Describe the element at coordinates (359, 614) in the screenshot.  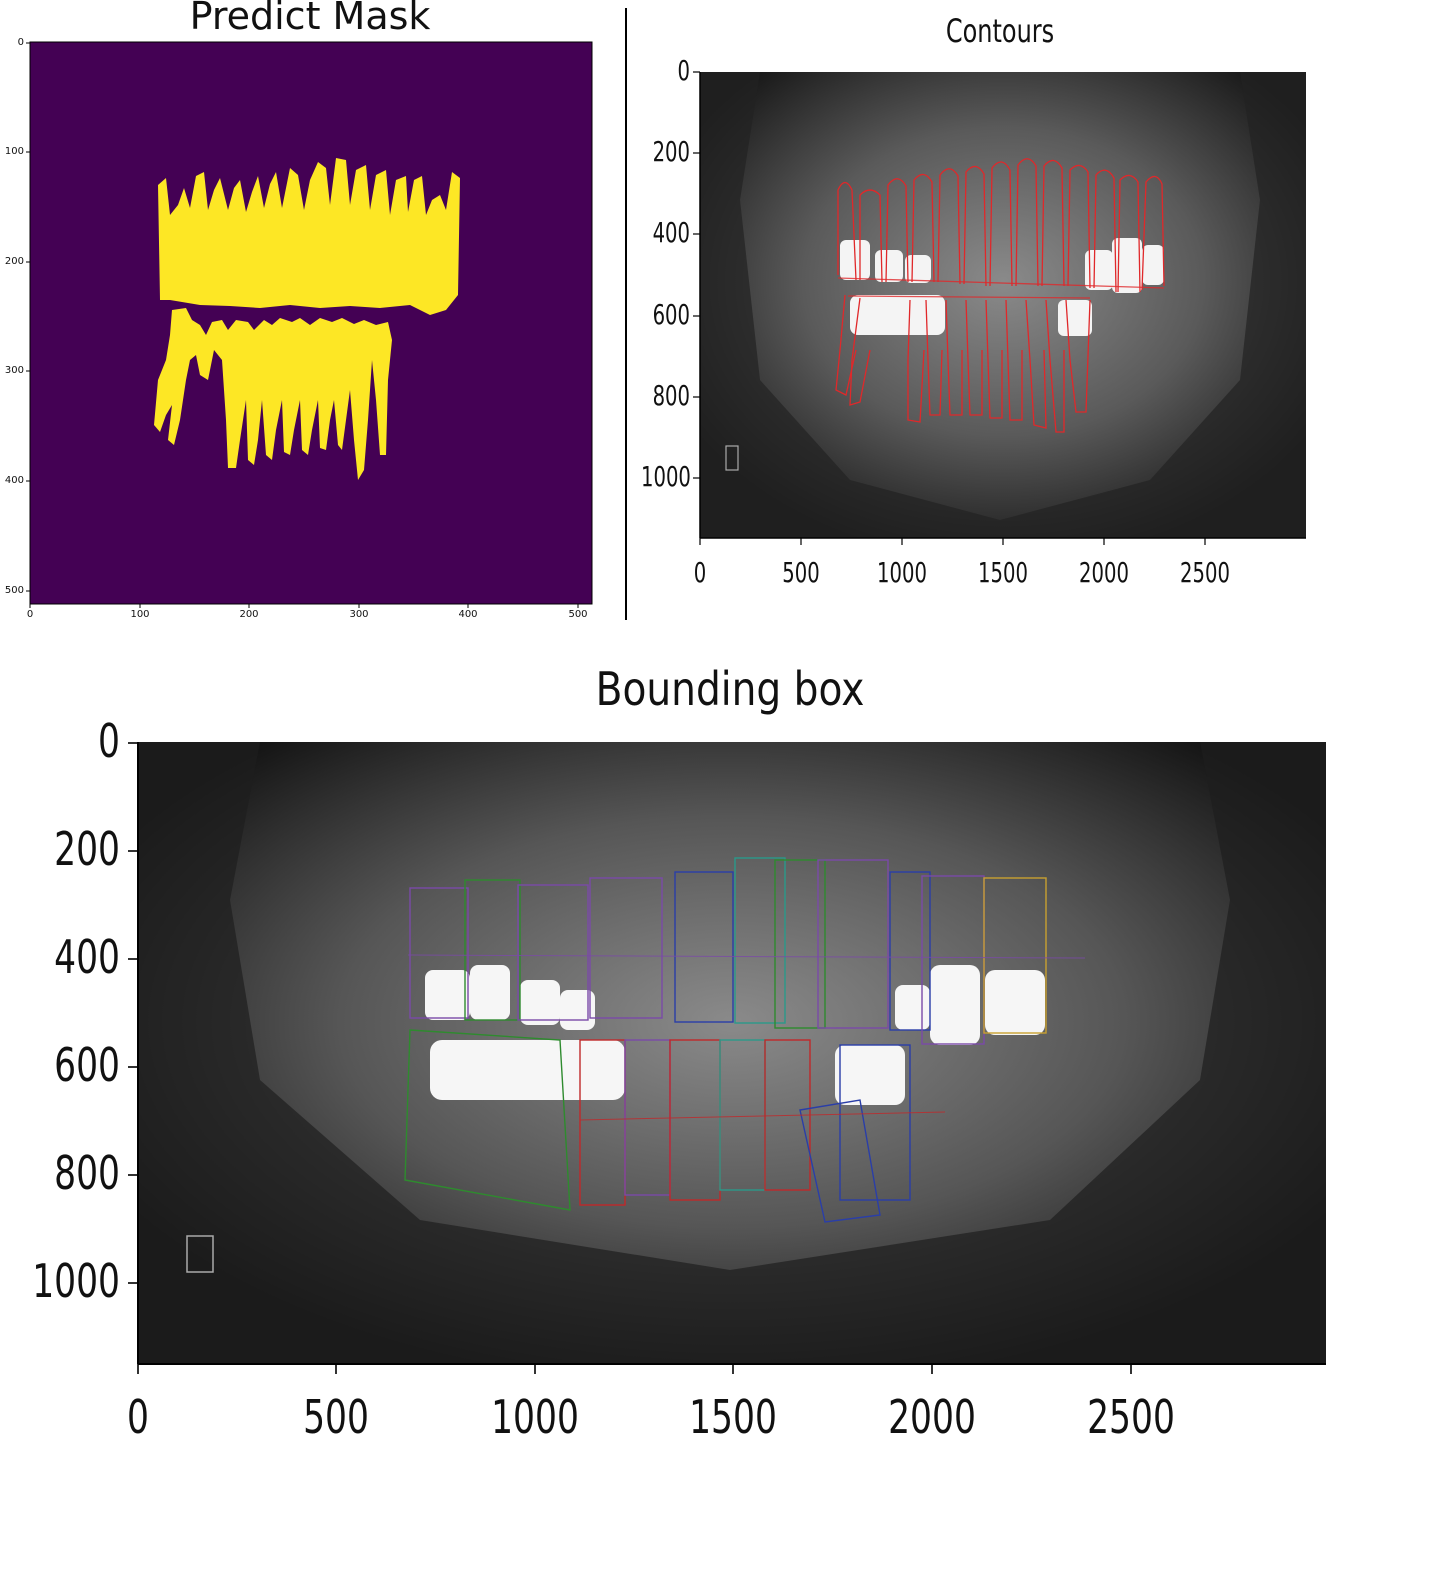
I see `mask-xtick: 300` at that location.